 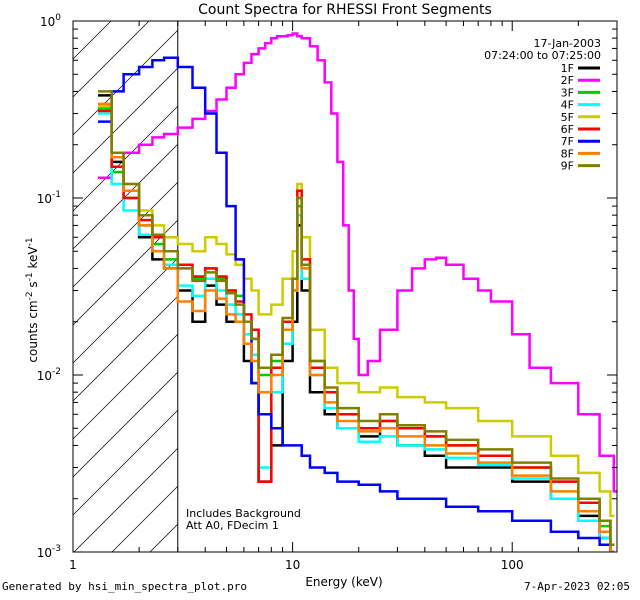 What do you see at coordinates (50, 21) in the screenshot?
I see `y-tick-label: 10⁰` at bounding box center [50, 21].